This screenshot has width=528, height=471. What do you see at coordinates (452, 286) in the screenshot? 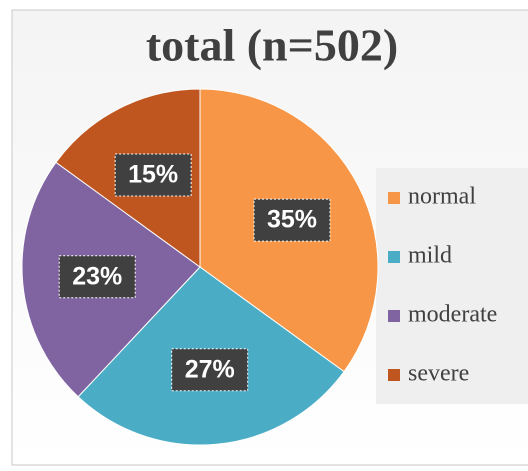
I see `legend-box` at bounding box center [452, 286].